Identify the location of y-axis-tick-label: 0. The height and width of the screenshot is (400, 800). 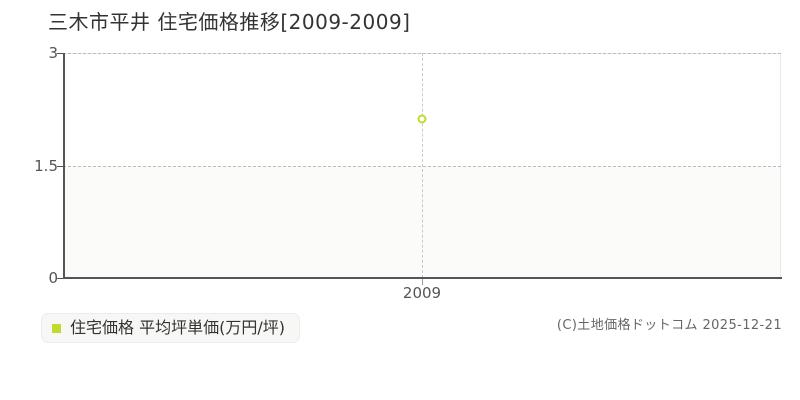
(53, 278).